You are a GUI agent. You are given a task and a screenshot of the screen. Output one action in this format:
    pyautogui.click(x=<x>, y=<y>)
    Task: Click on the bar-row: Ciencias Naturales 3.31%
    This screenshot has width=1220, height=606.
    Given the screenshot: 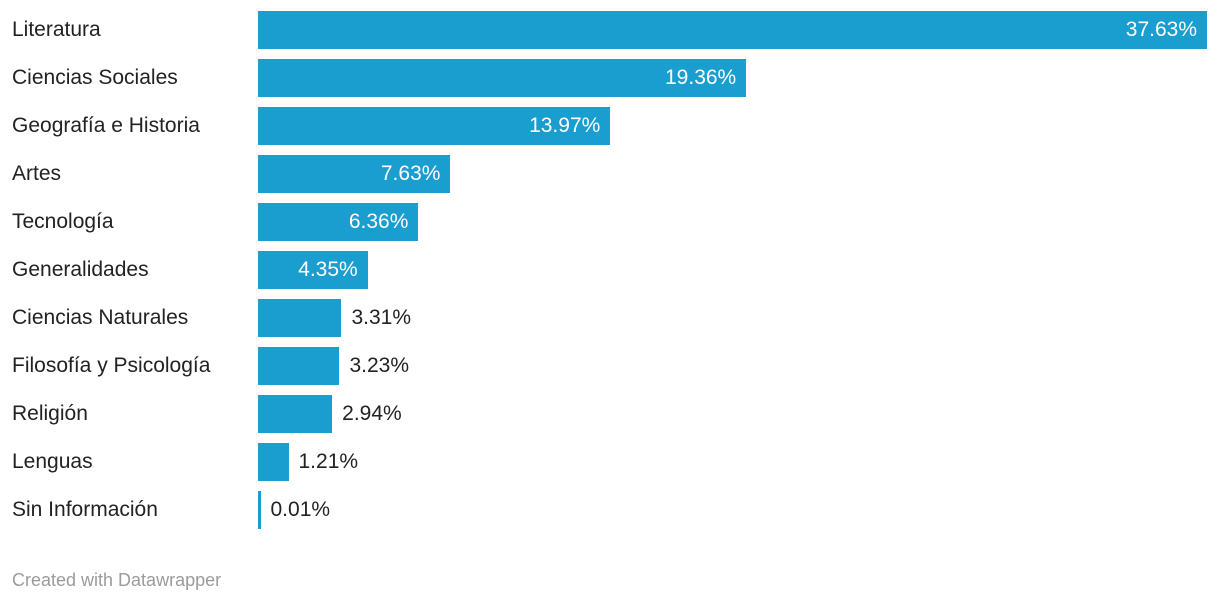 What is the action you would take?
    pyautogui.click(x=610, y=318)
    